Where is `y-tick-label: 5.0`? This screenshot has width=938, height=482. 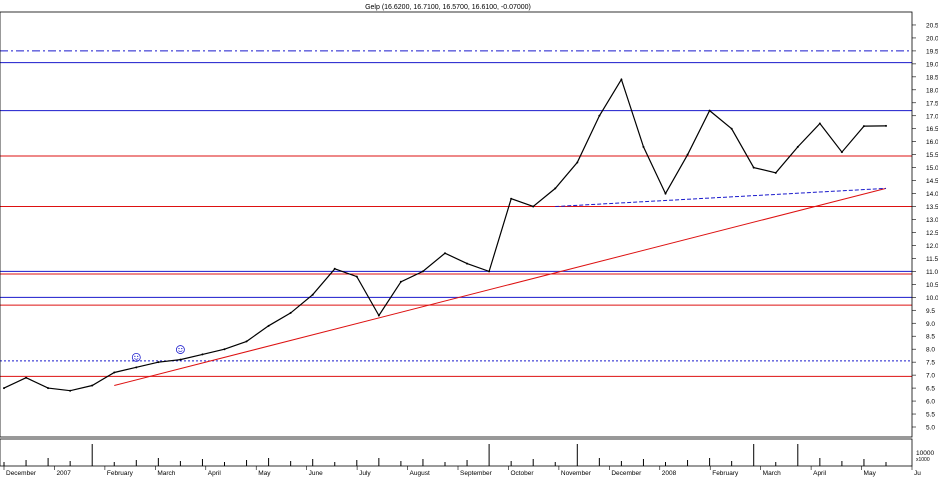 y-tick-label: 5.0 is located at coordinates (930, 428).